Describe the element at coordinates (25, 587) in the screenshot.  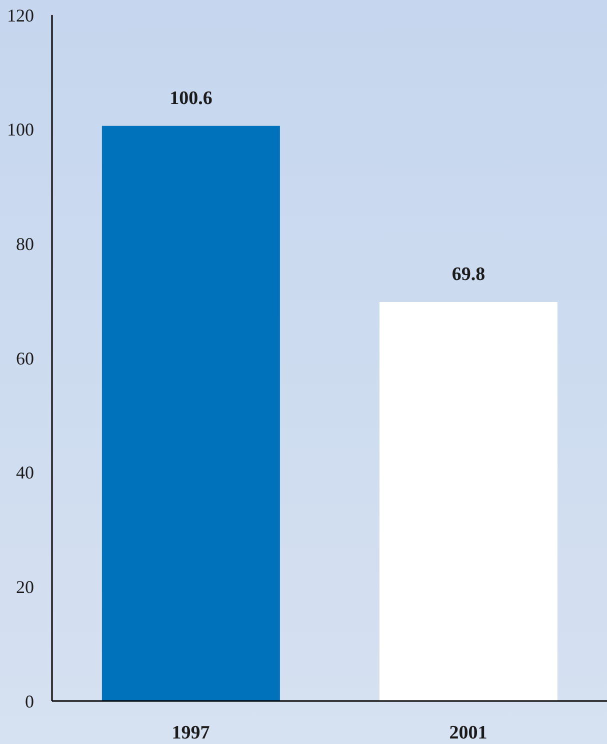
I see `y-tick-label: 20` at that location.